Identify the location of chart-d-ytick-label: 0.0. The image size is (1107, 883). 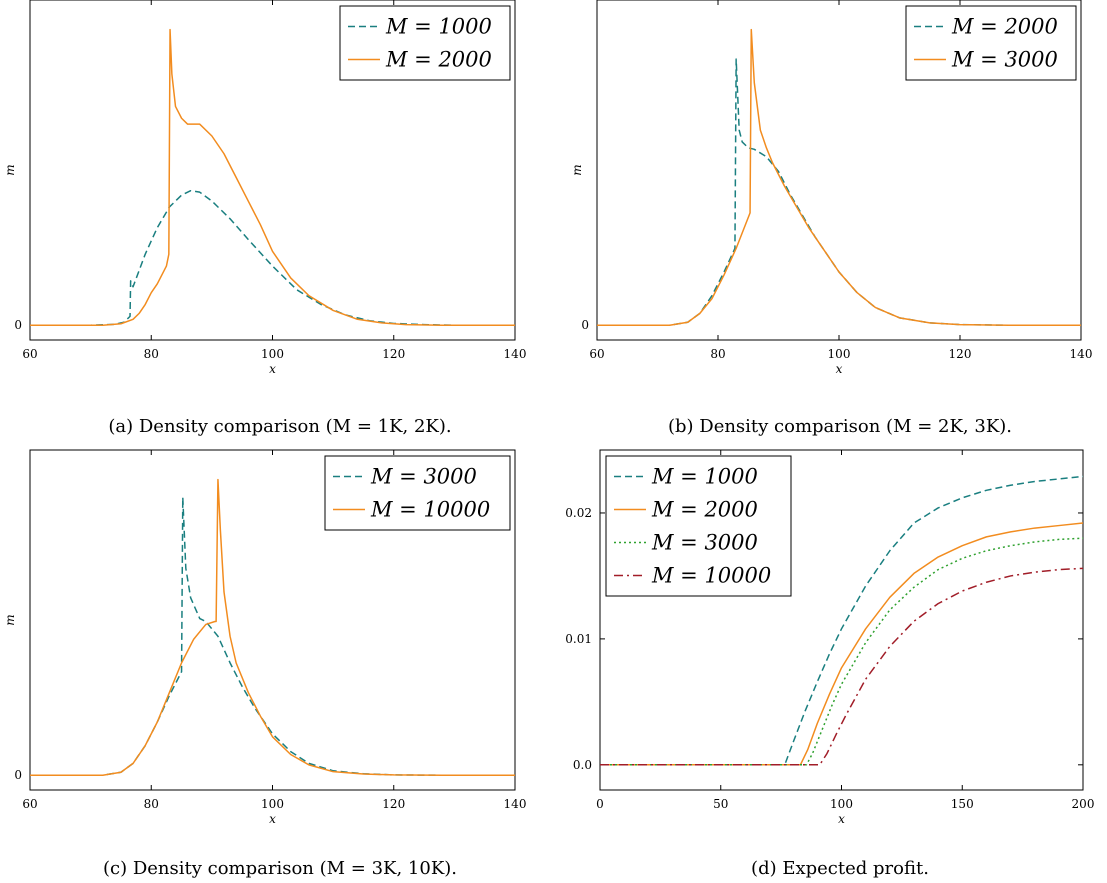
(582, 765).